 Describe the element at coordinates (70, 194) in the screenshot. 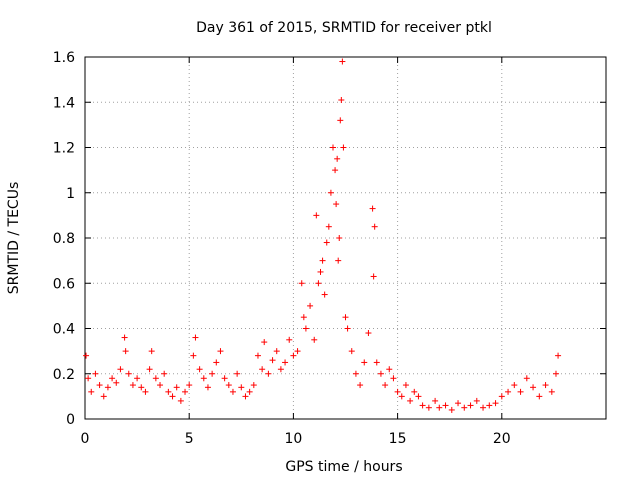

I see `y-tick-label: 1` at that location.